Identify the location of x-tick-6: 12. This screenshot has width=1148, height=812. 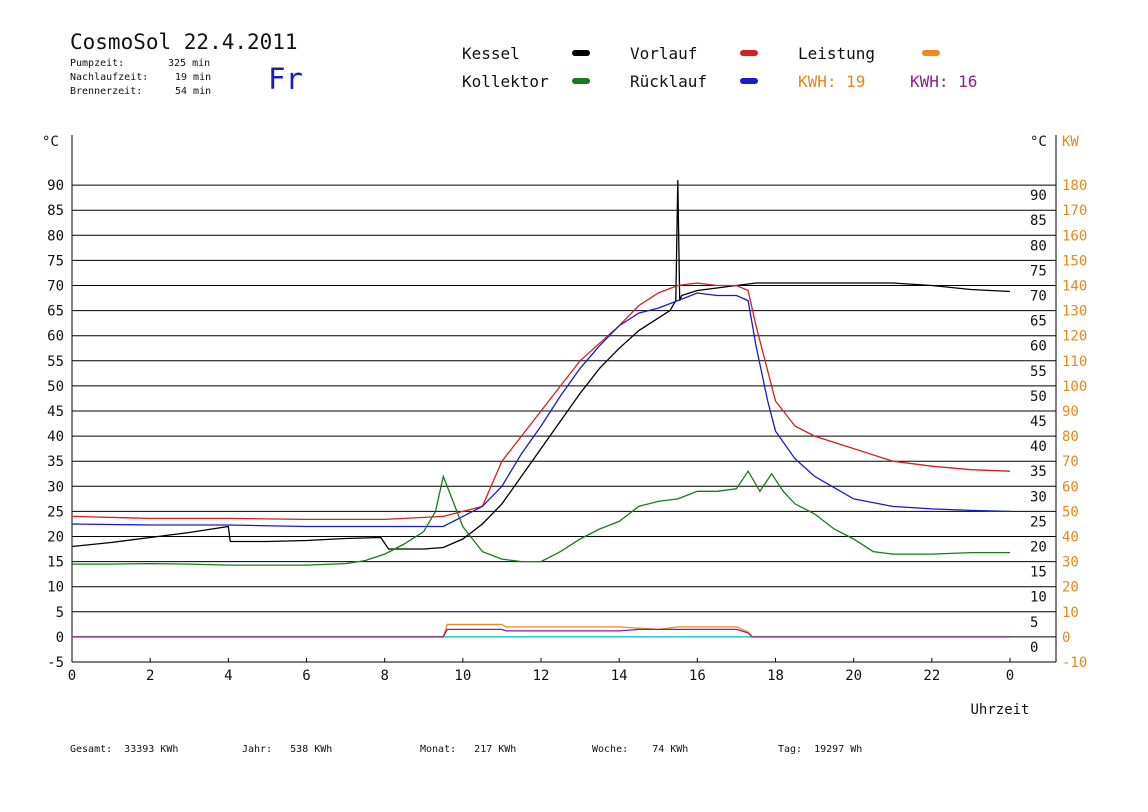
(541, 676).